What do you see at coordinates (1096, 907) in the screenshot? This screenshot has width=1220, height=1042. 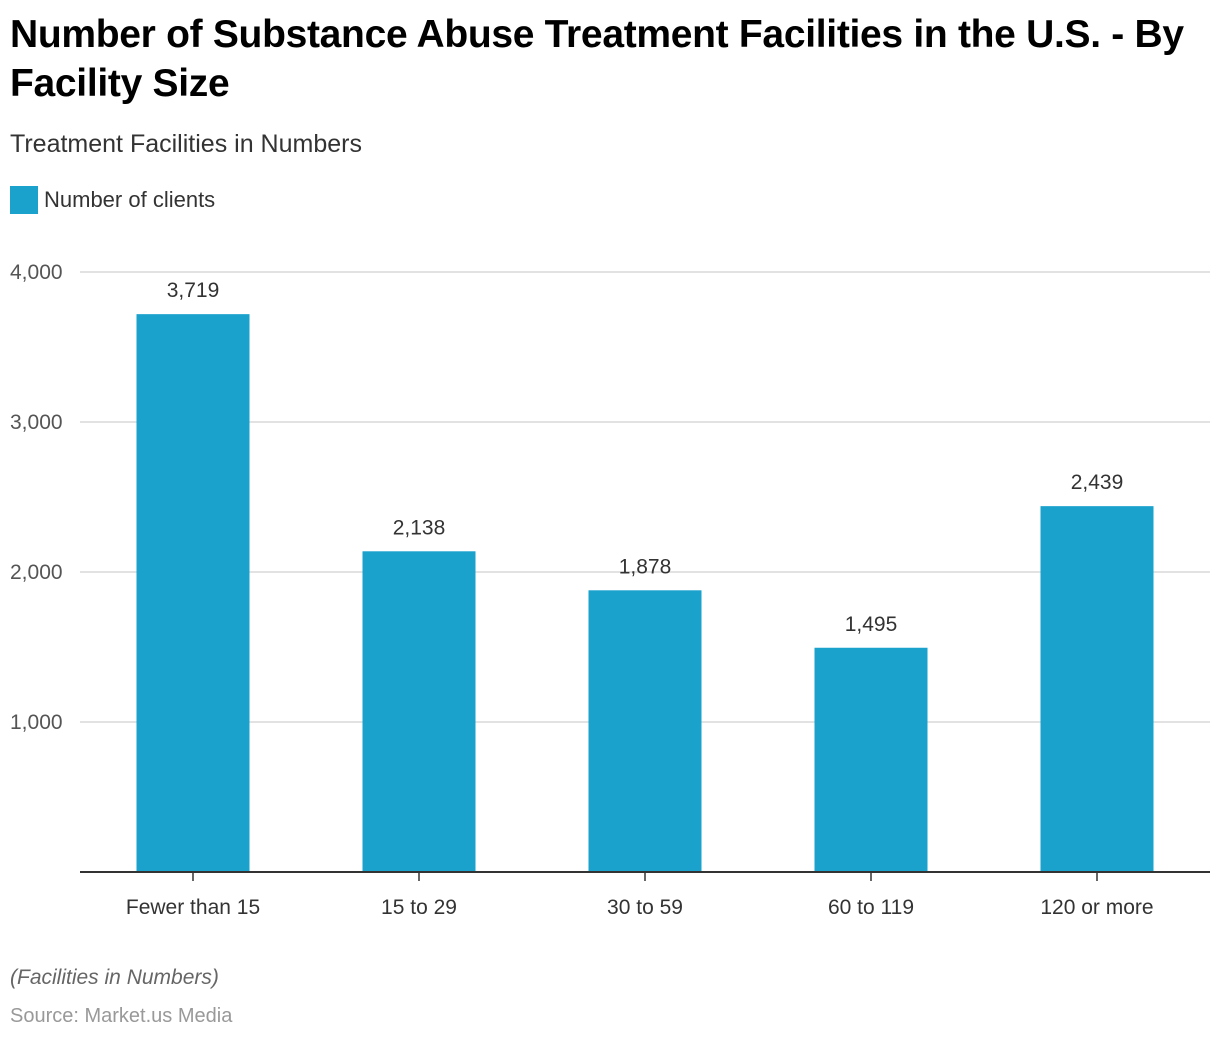 I see `x-tick-label: 120 or more` at bounding box center [1096, 907].